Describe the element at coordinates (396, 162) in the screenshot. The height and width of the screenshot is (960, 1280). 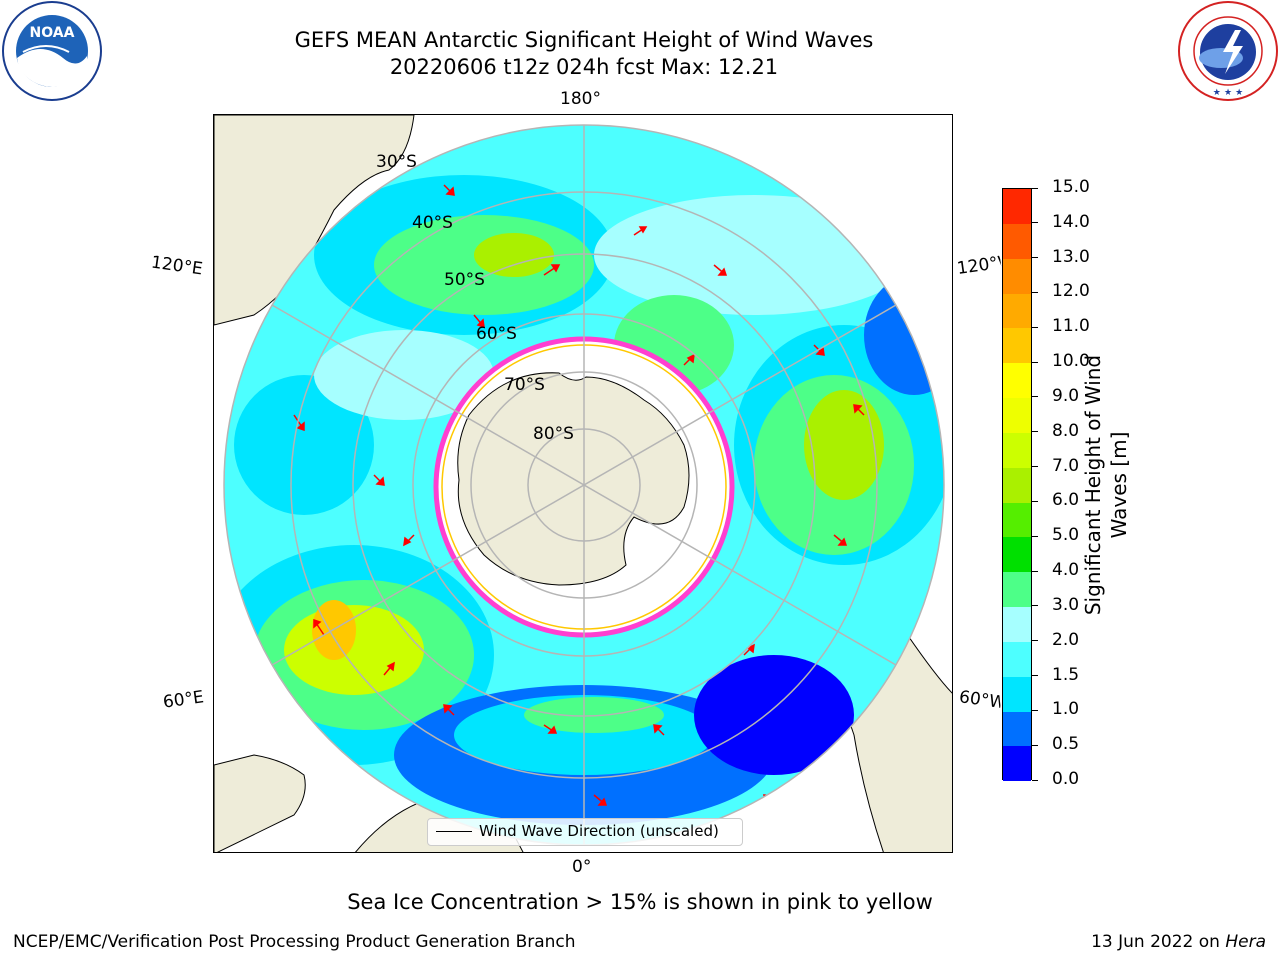
I see `lat-label-30s: 30°S` at that location.